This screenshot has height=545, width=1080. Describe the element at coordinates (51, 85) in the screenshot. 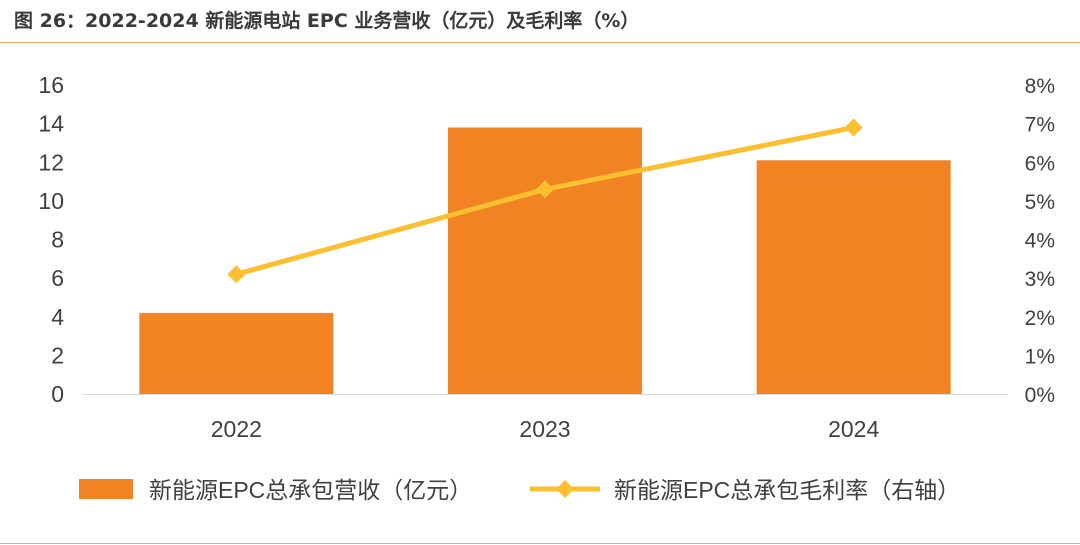

I see `left-axis-tick-label: 16` at that location.